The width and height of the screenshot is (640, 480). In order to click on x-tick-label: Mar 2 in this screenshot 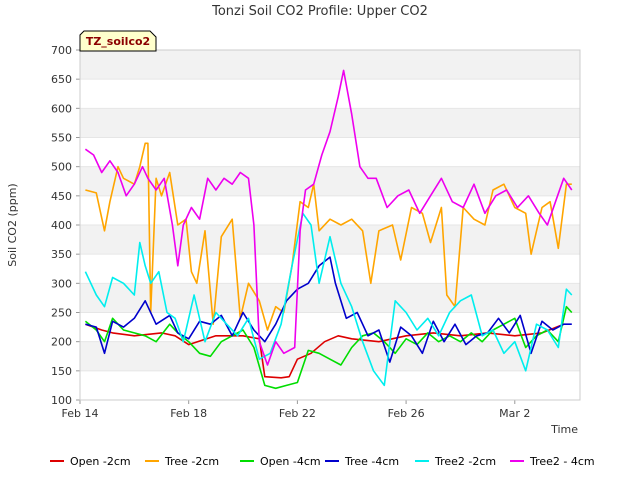, I will do `click(514, 413)`.